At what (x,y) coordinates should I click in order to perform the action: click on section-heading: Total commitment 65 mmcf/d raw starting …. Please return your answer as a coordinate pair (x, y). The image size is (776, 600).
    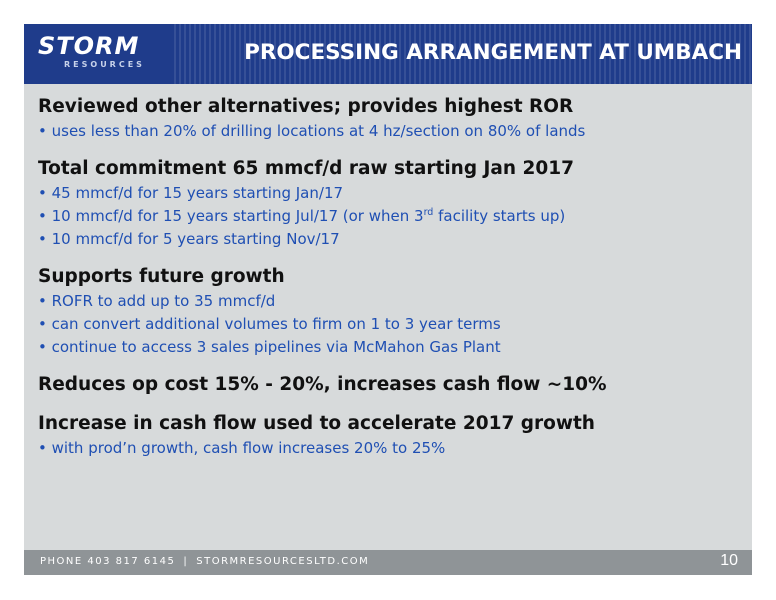
    Looking at the image, I should click on (306, 168).